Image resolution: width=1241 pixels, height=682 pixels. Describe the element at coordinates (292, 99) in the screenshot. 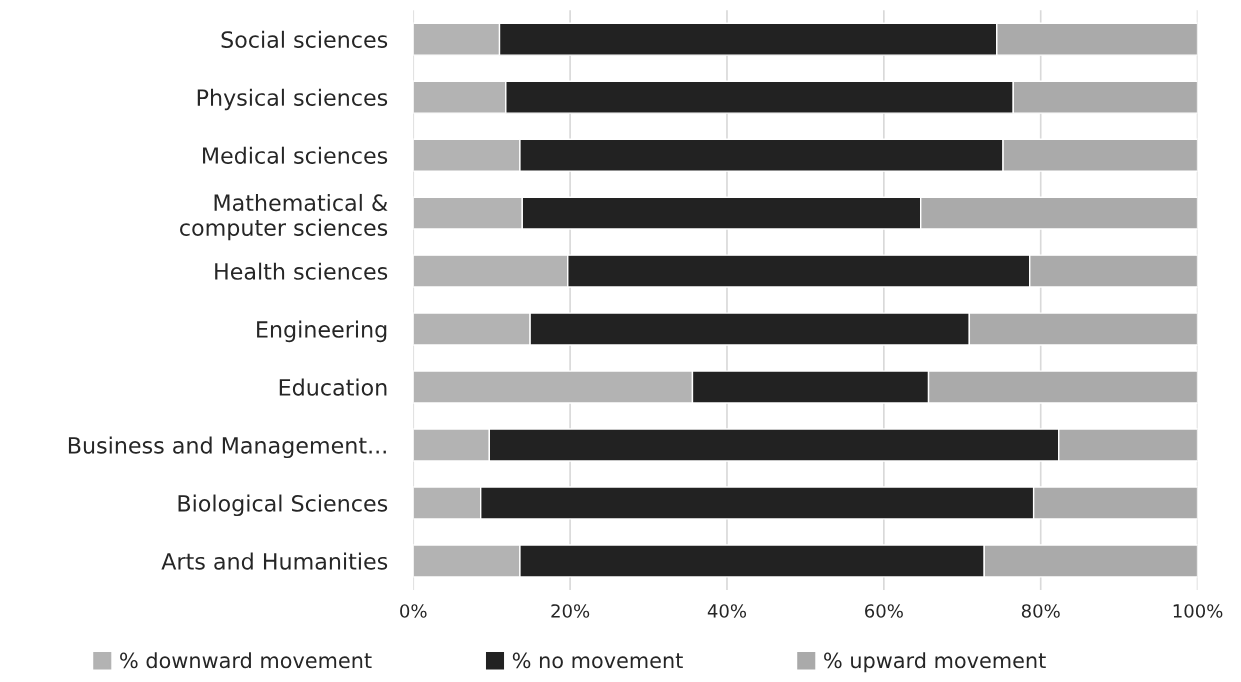

I see `y-tick-label: Physical sciences` at that location.